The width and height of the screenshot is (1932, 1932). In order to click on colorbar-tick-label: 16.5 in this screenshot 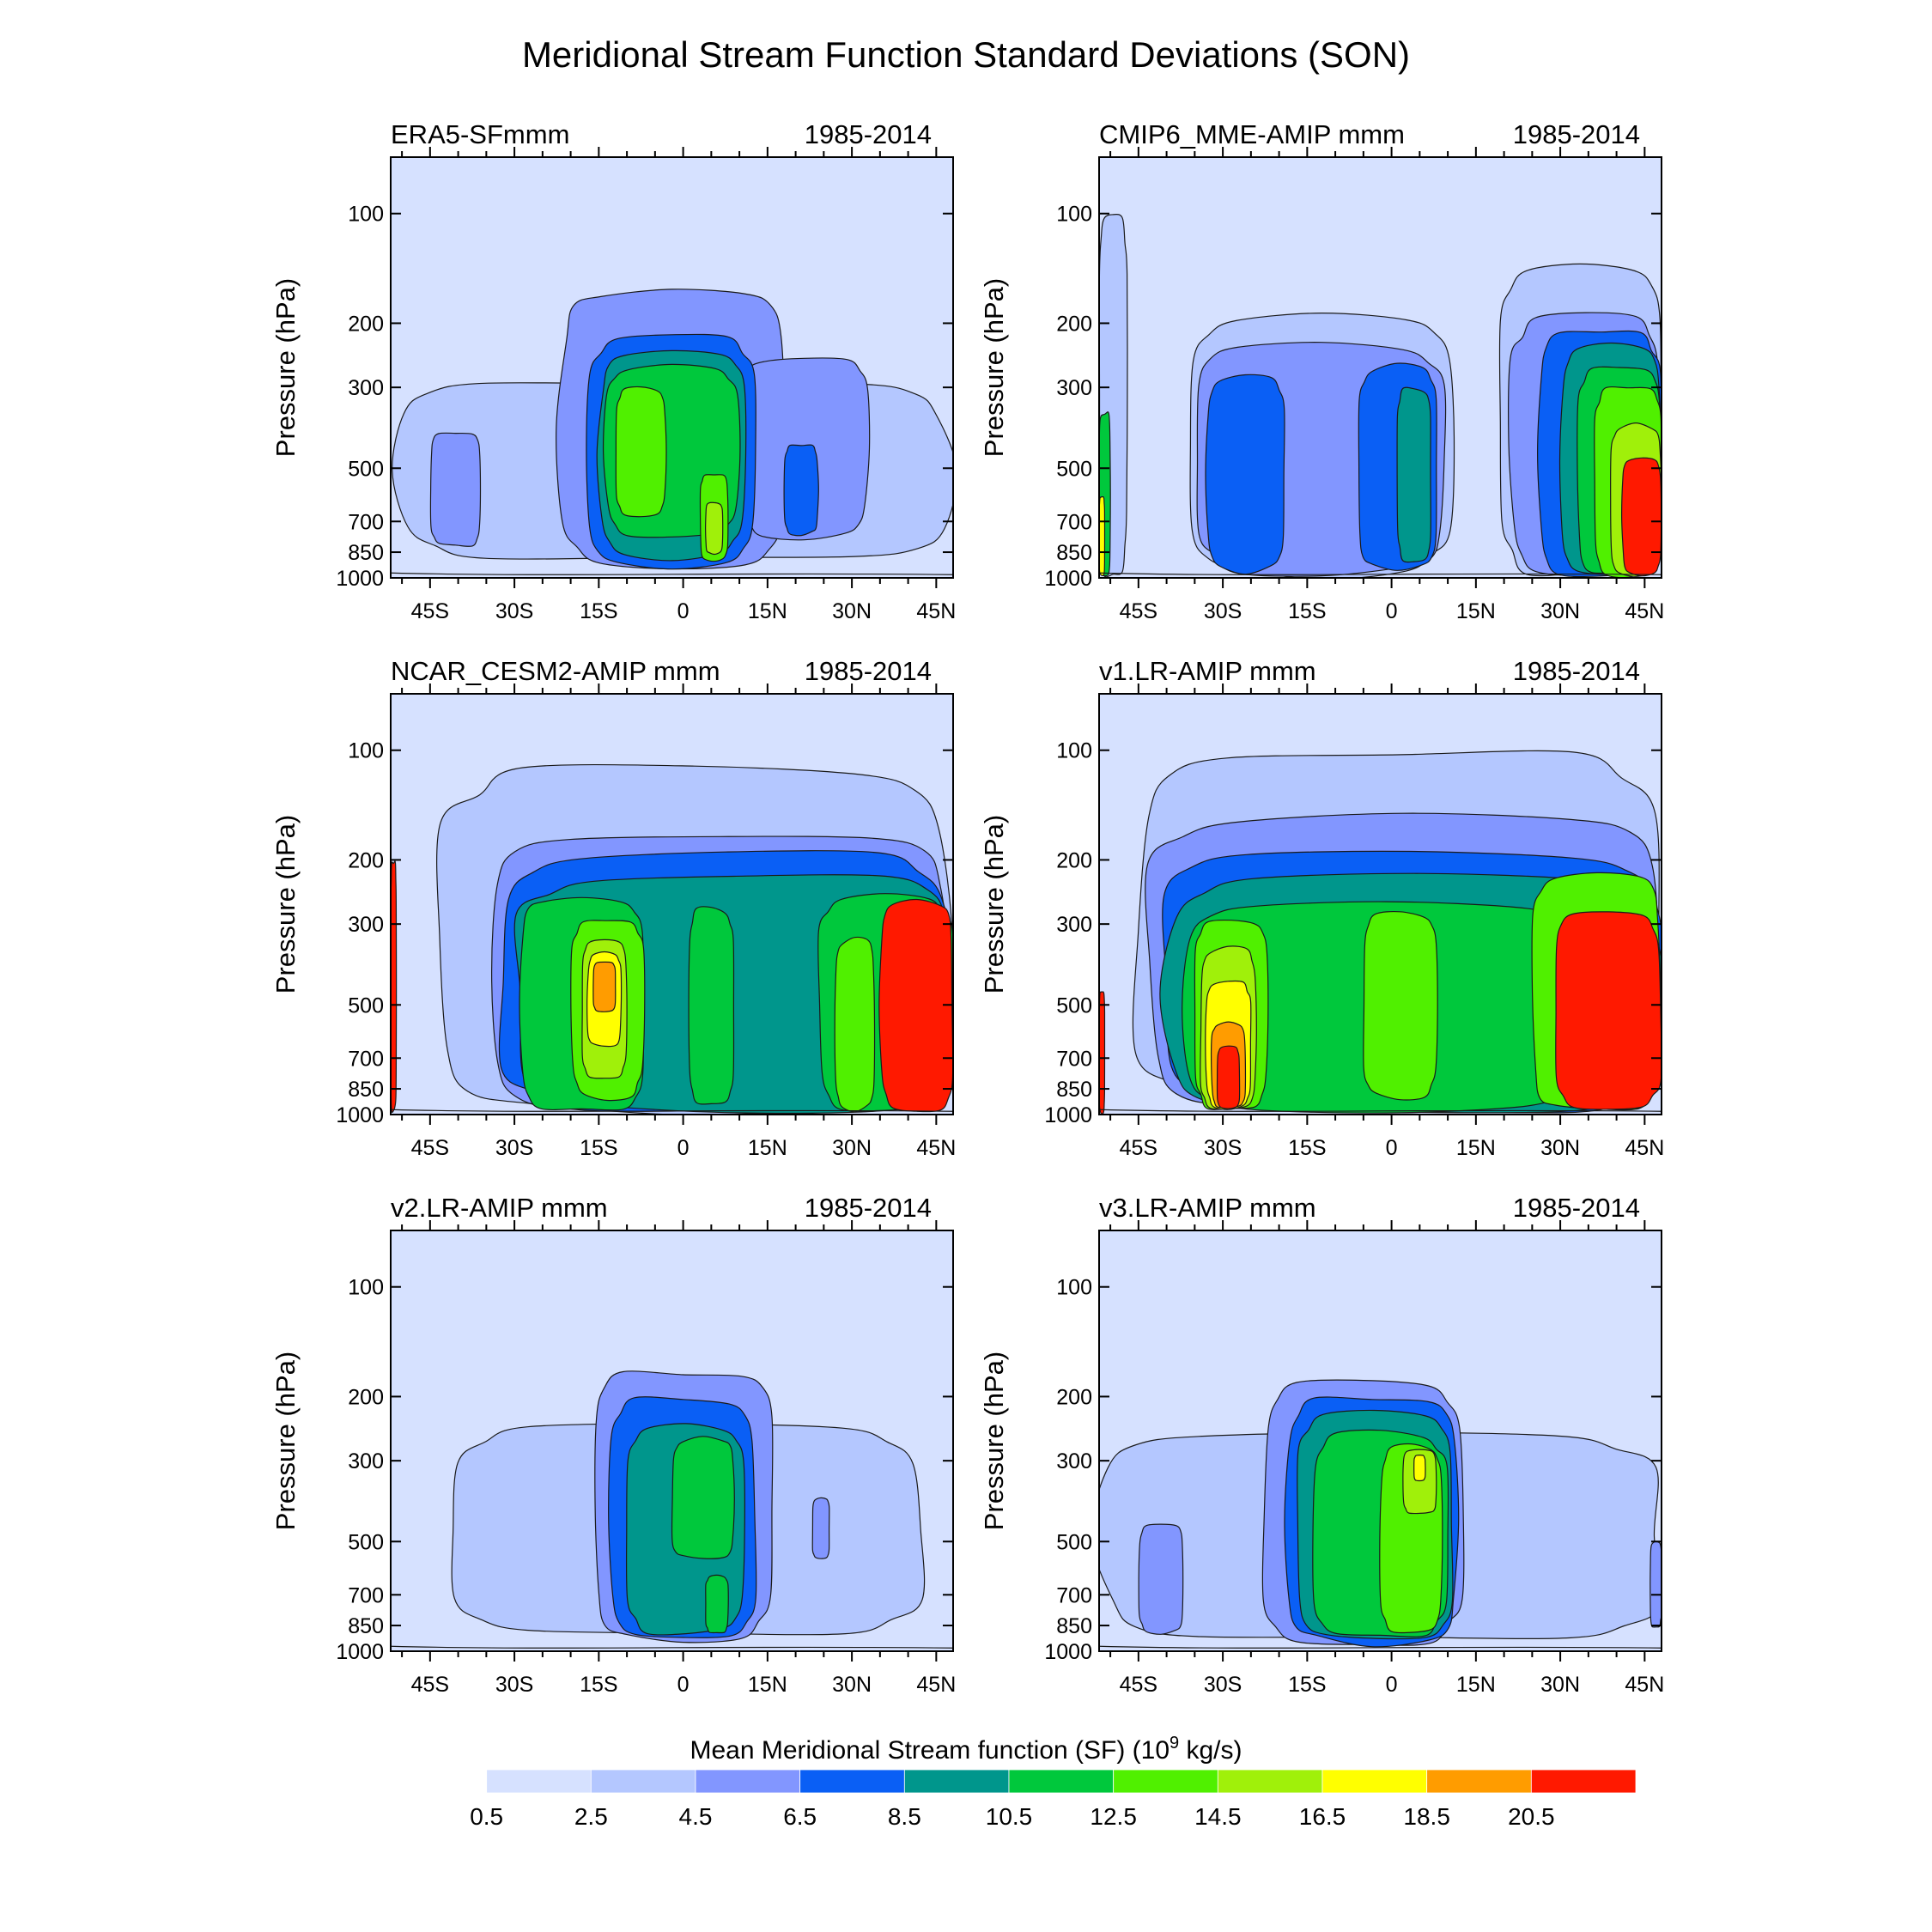, I will do `click(1323, 1816)`.